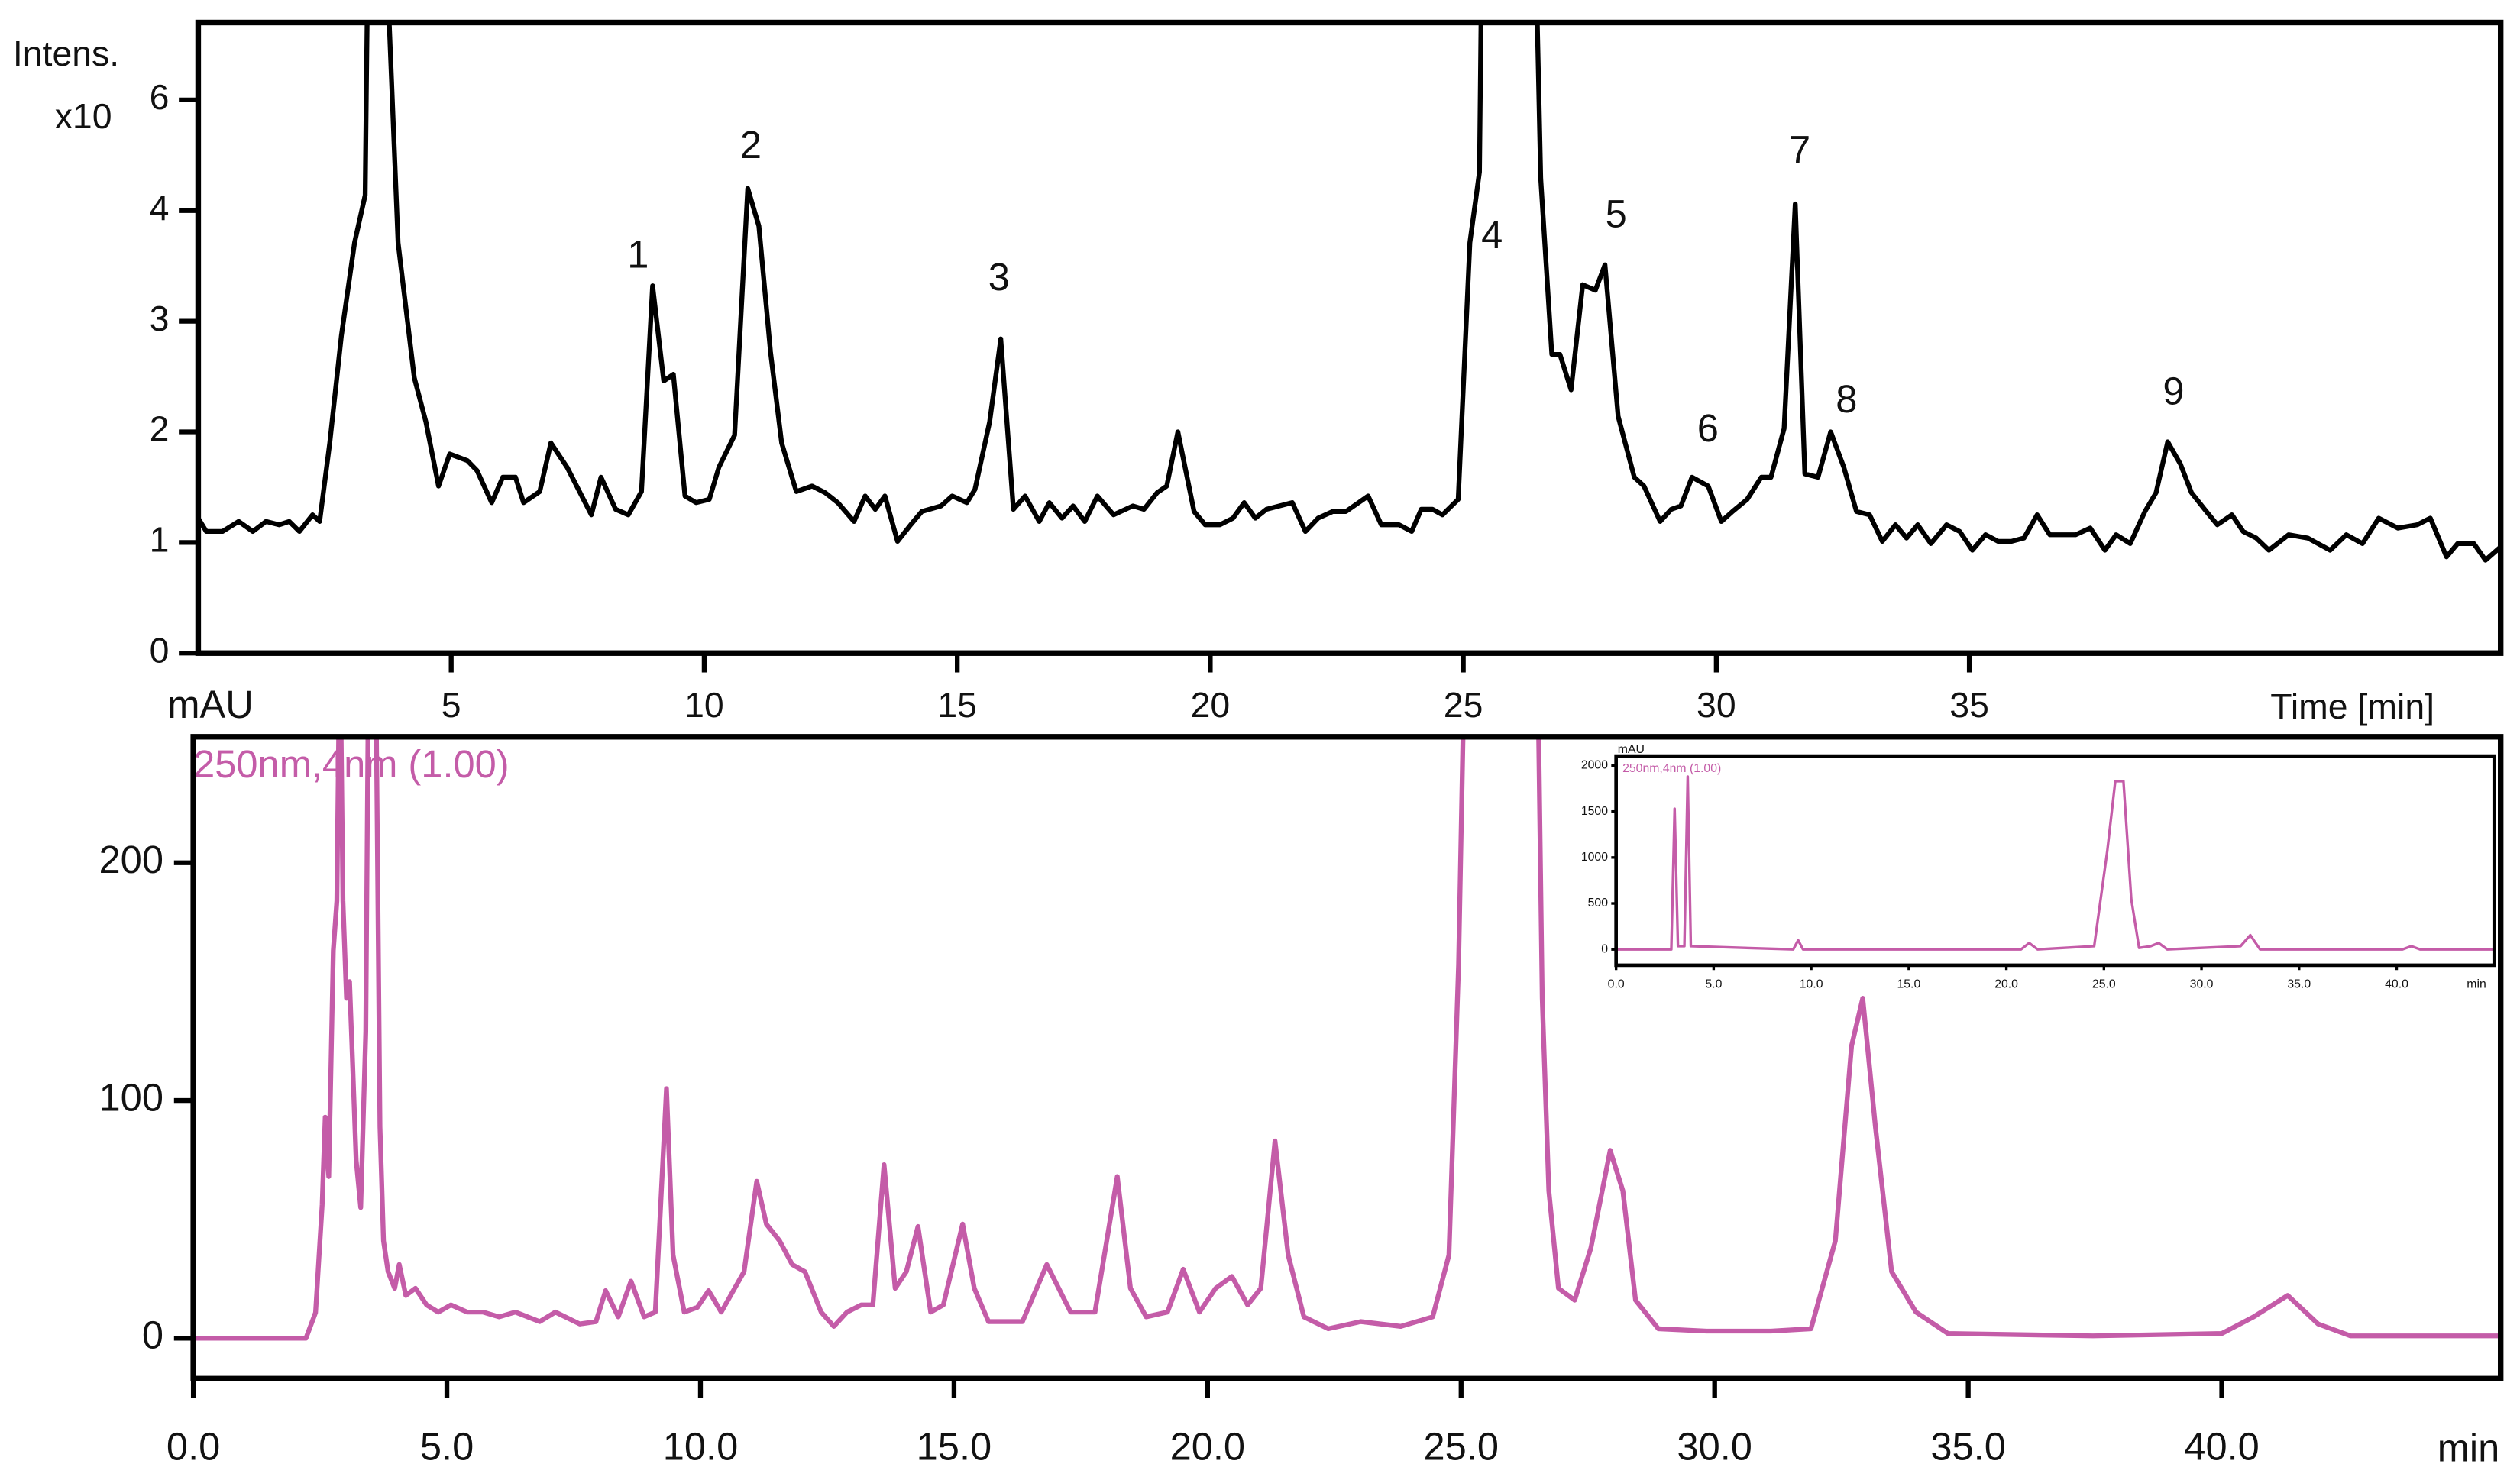  What do you see at coordinates (704, 705) in the screenshot?
I see `x-tick-label: 10` at bounding box center [704, 705].